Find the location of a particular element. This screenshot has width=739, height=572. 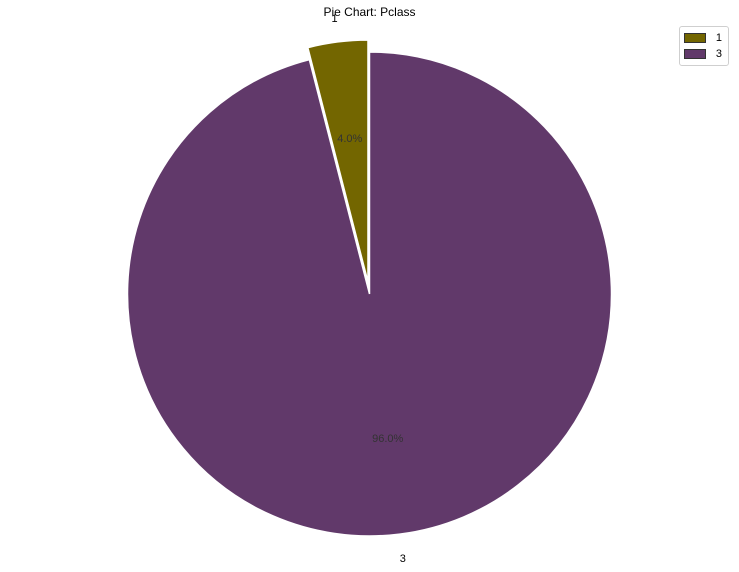

legend-label-3: 3 is located at coordinates (718, 54).